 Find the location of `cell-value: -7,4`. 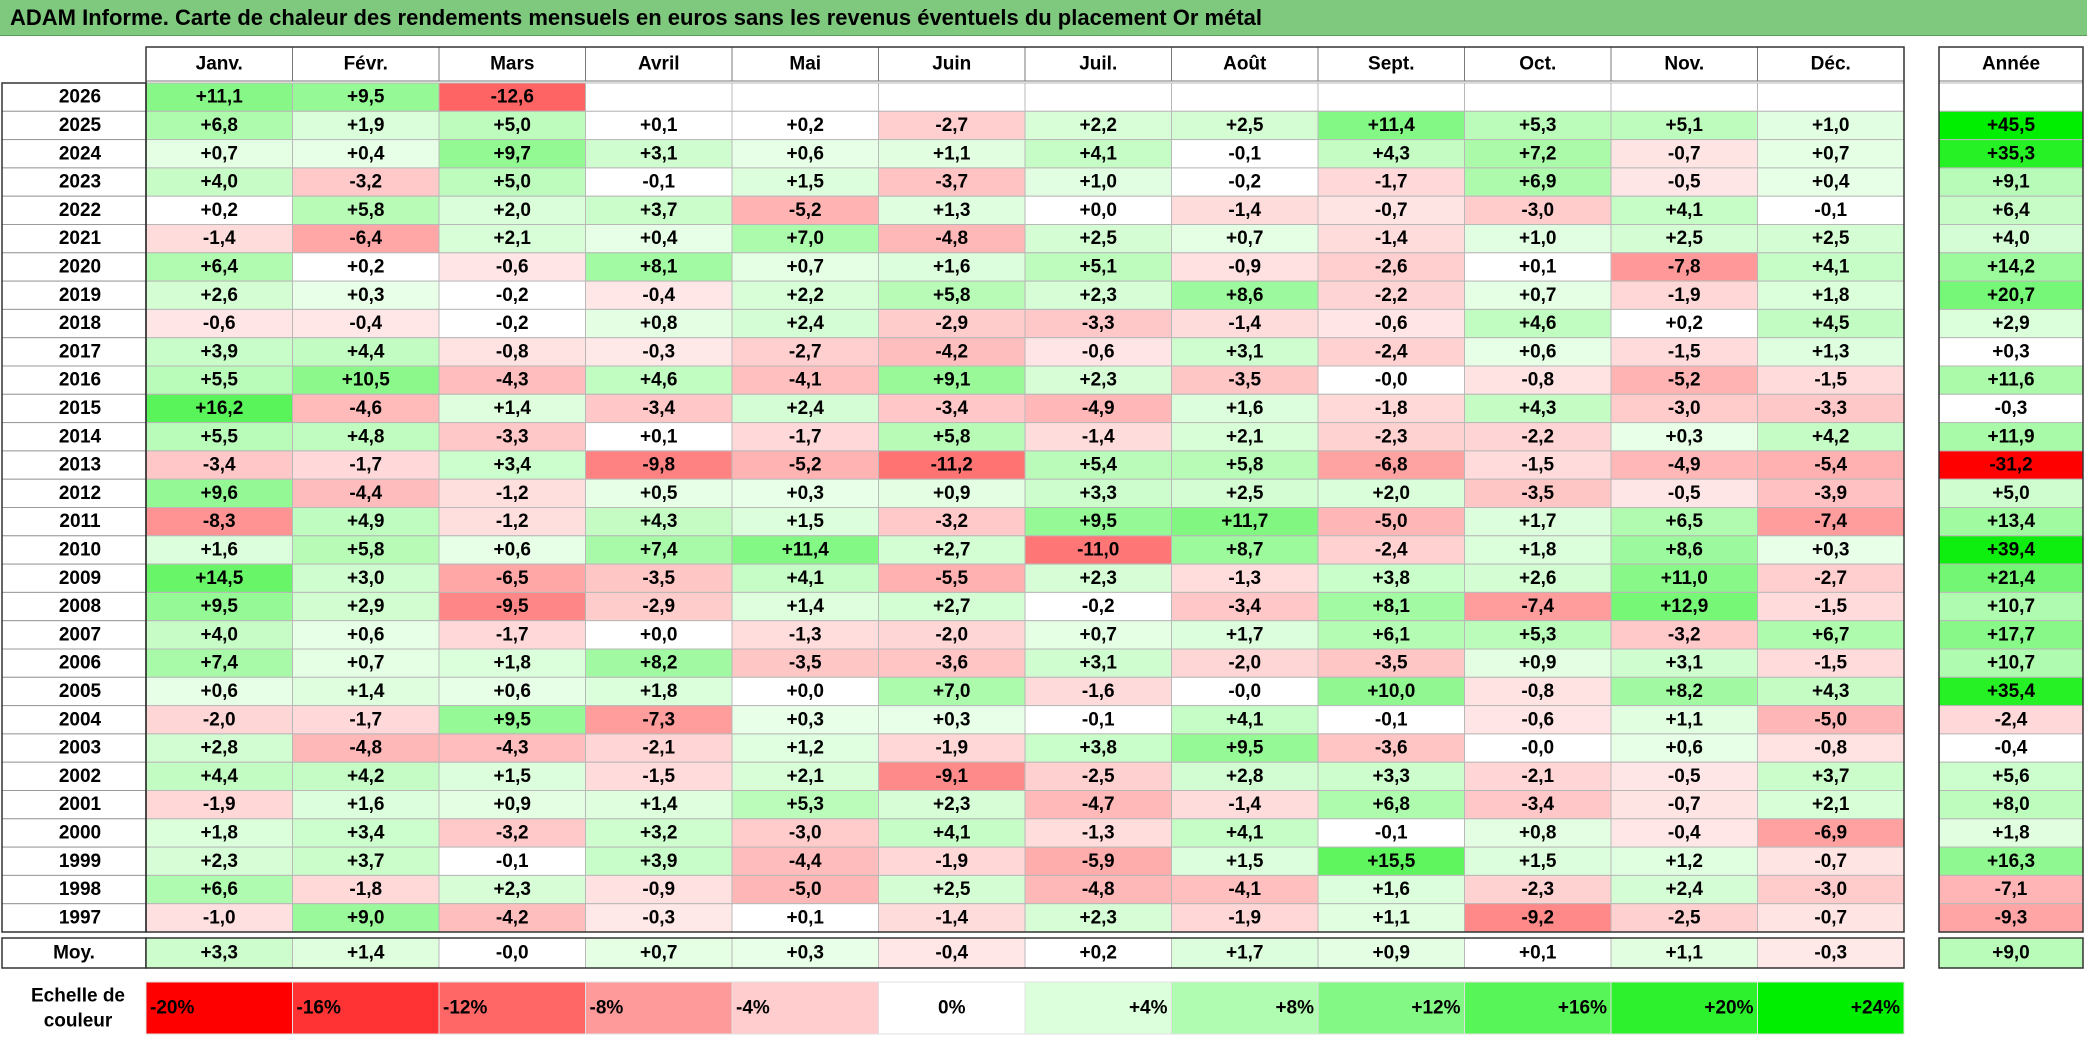

cell-value: -7,4 is located at coordinates (1830, 521).